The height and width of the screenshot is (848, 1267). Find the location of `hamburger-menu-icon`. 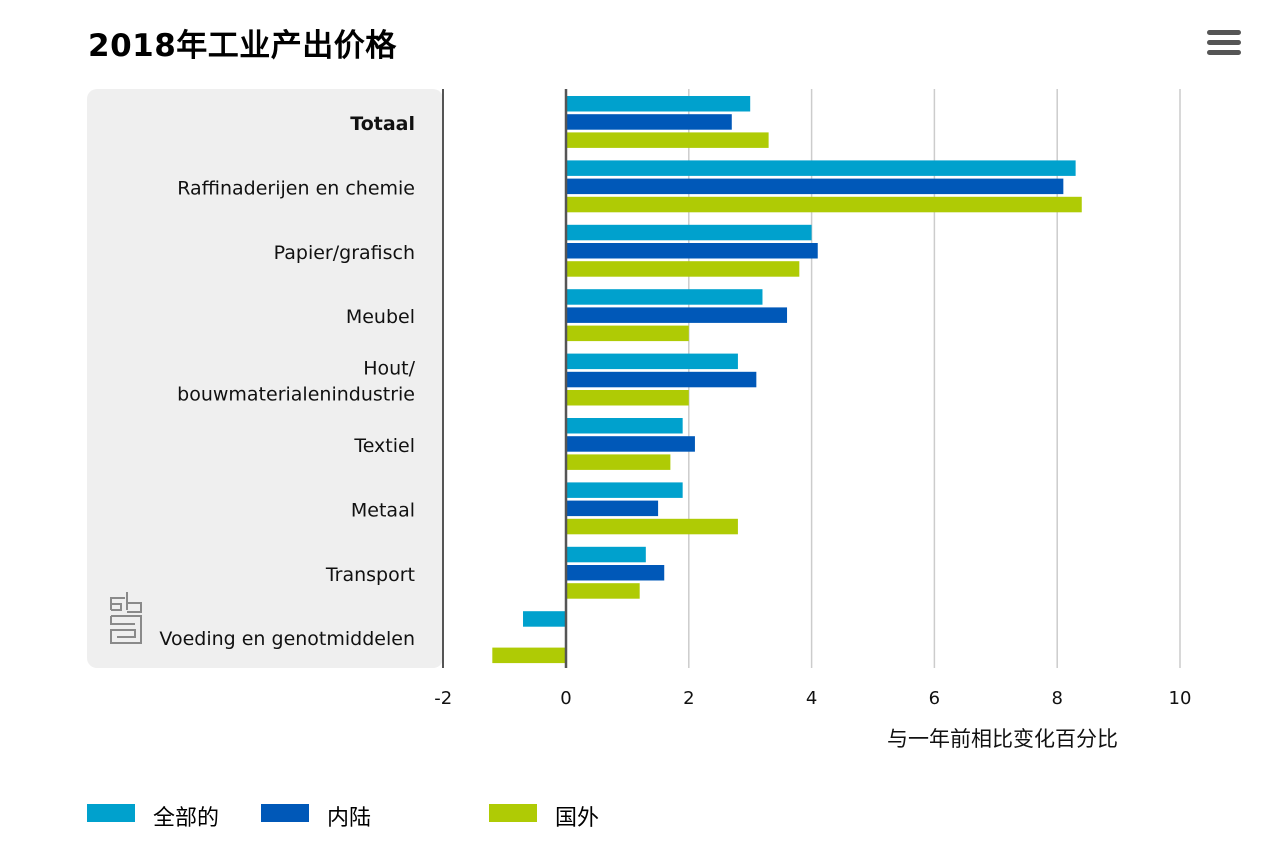

hamburger-menu-icon is located at coordinates (1225, 45).